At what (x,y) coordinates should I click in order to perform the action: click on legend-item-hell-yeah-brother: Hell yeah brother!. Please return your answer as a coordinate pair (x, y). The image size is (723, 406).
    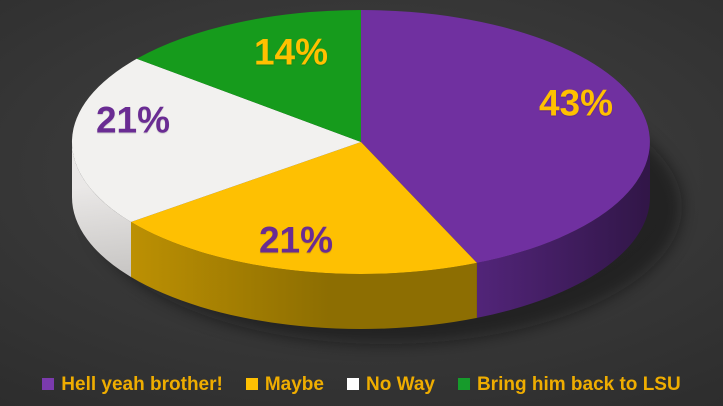
    Looking at the image, I should click on (132, 384).